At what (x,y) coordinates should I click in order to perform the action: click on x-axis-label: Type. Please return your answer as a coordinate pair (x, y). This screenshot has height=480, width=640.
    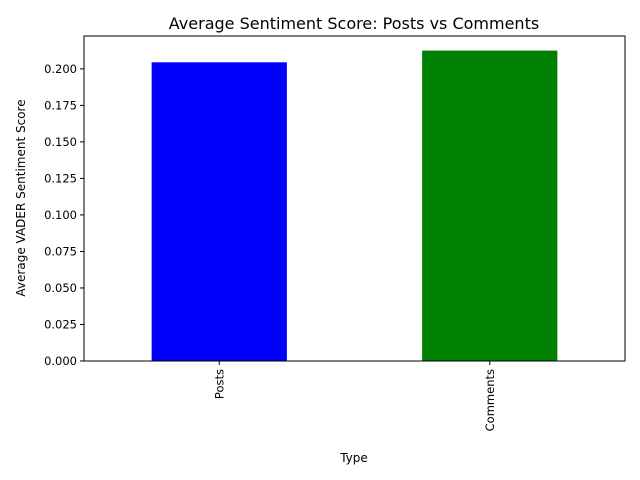
    Looking at the image, I should click on (353, 458).